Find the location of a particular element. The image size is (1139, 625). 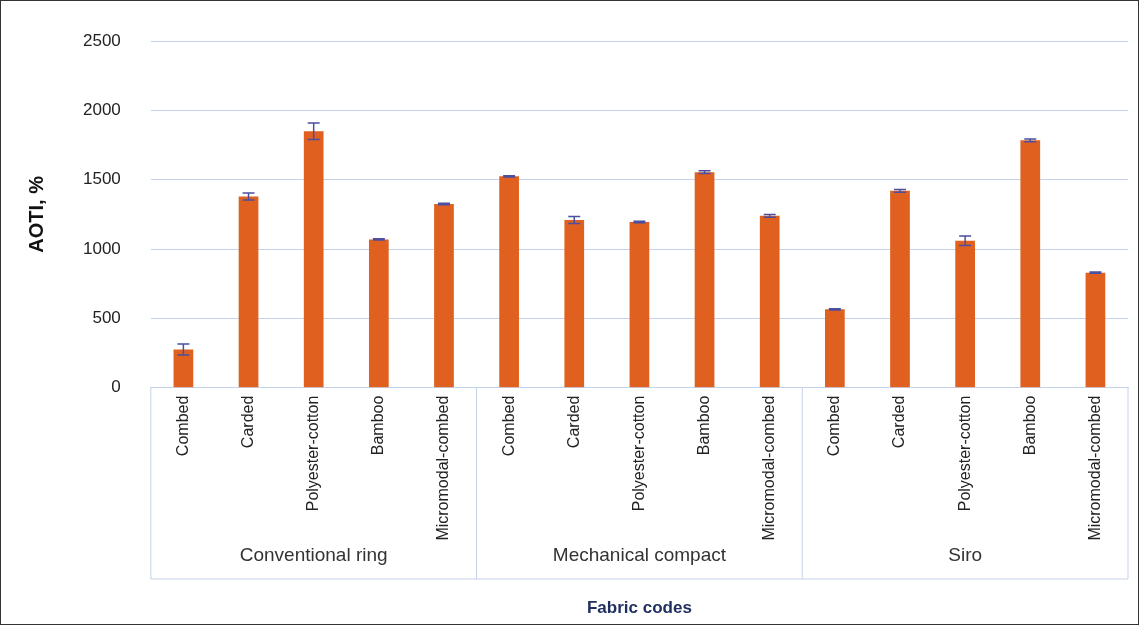

text: Siro is located at coordinates (965, 555).